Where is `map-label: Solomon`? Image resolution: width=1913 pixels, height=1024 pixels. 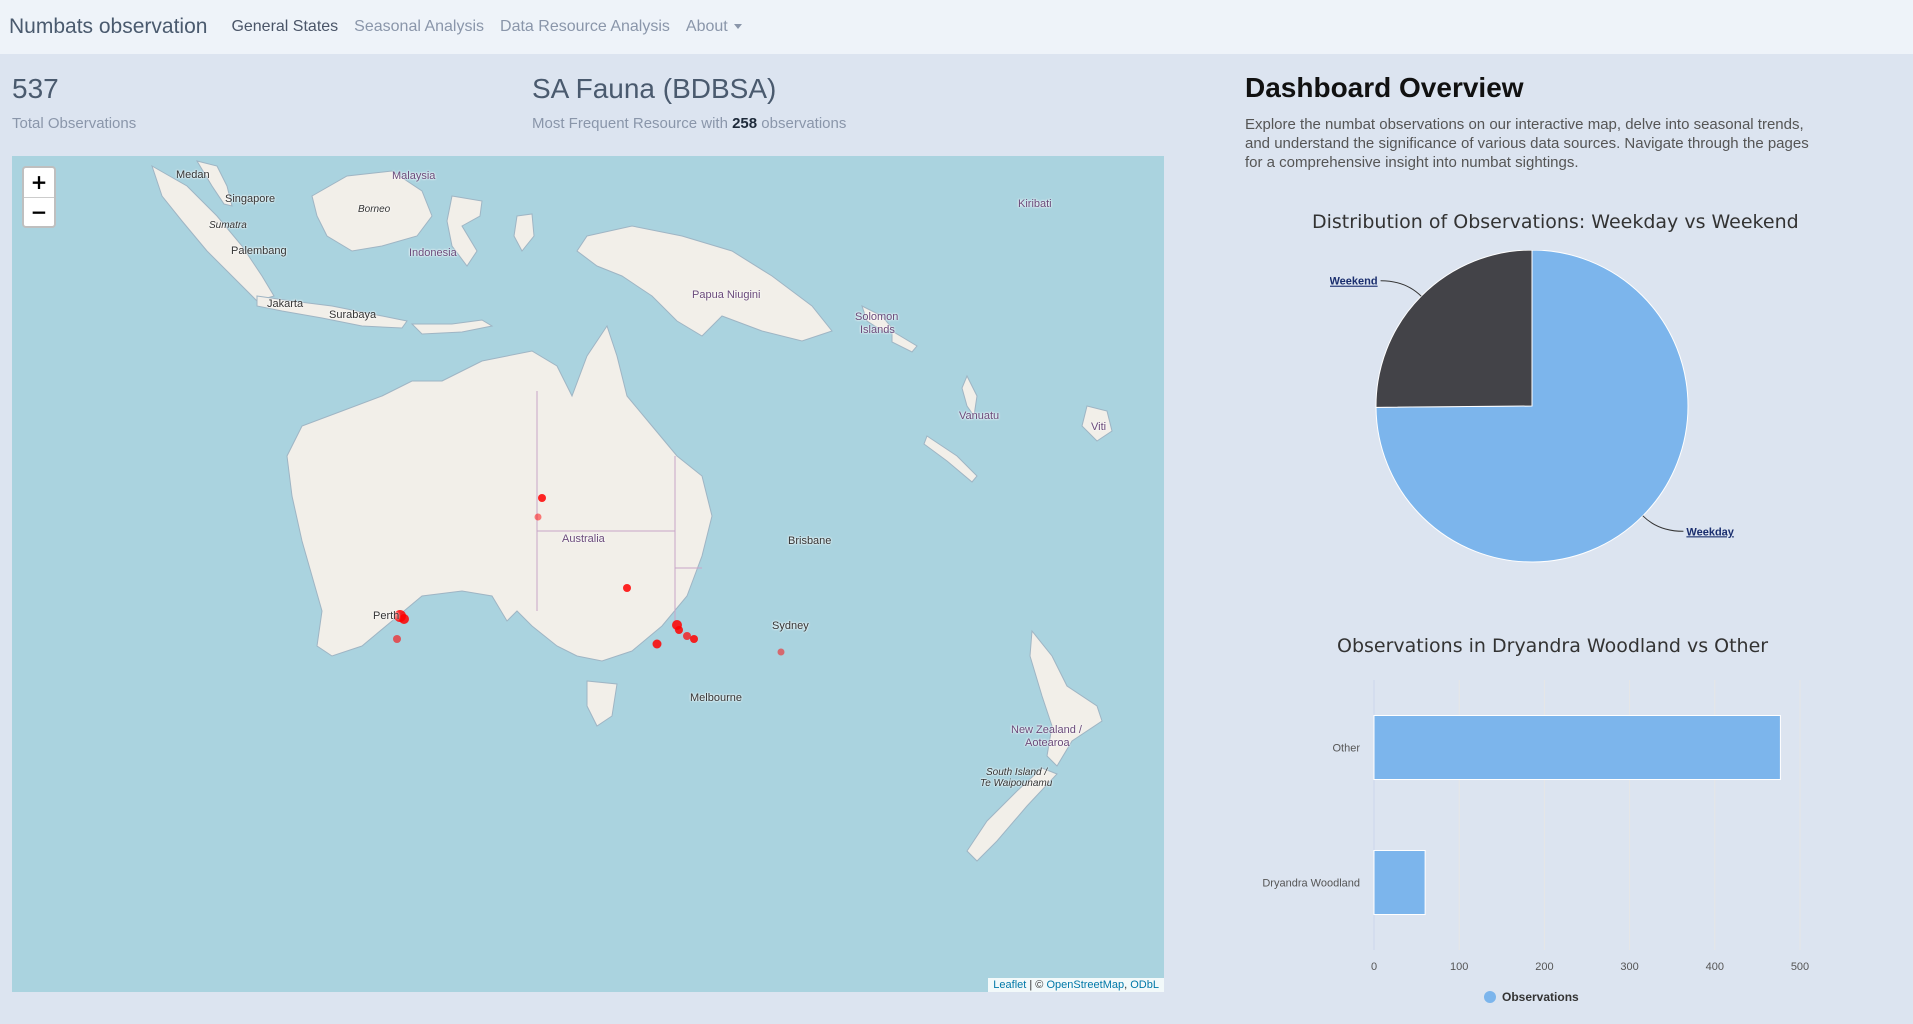
map-label: Solomon is located at coordinates (877, 317).